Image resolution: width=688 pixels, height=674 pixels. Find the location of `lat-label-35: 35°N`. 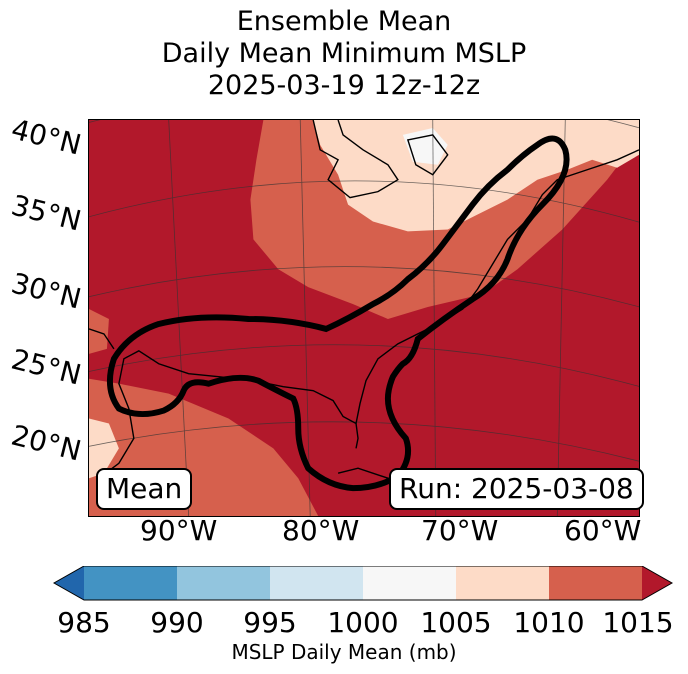

lat-label-35: 35°N is located at coordinates (46, 213).